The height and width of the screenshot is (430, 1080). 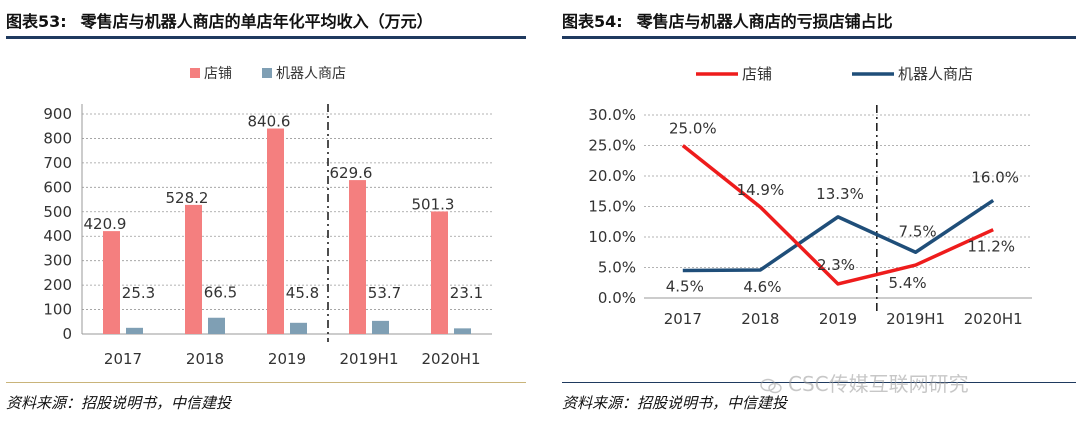 I want to click on watermark: CSC传媒互联网研究, so click(x=910, y=382).